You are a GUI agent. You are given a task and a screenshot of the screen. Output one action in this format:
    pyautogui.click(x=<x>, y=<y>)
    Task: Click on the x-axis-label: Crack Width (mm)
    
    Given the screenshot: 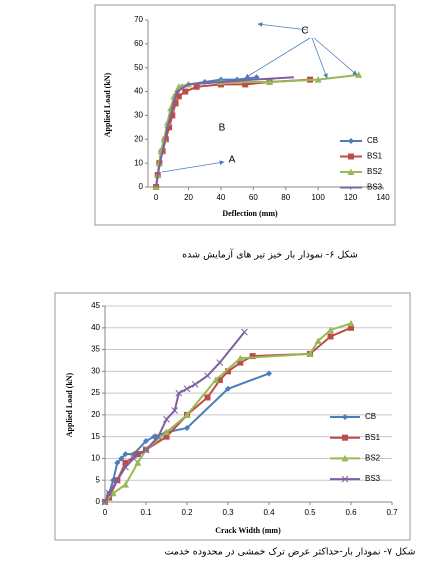 What is the action you would take?
    pyautogui.click(x=248, y=530)
    